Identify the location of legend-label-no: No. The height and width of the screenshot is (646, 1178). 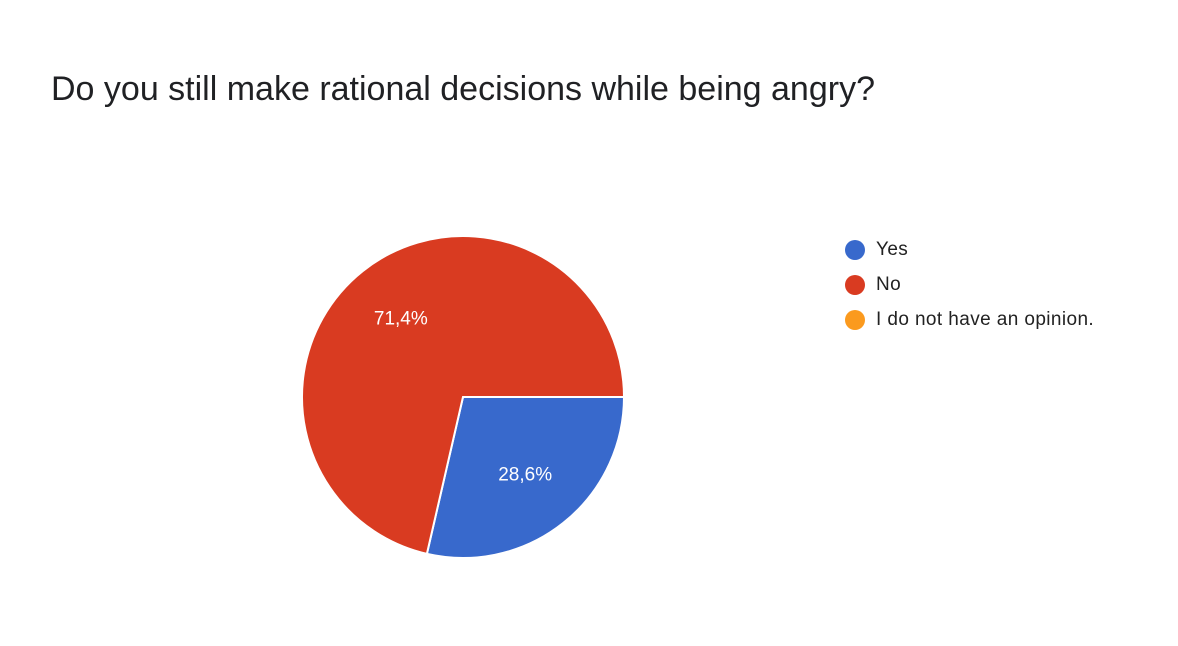
(889, 284).